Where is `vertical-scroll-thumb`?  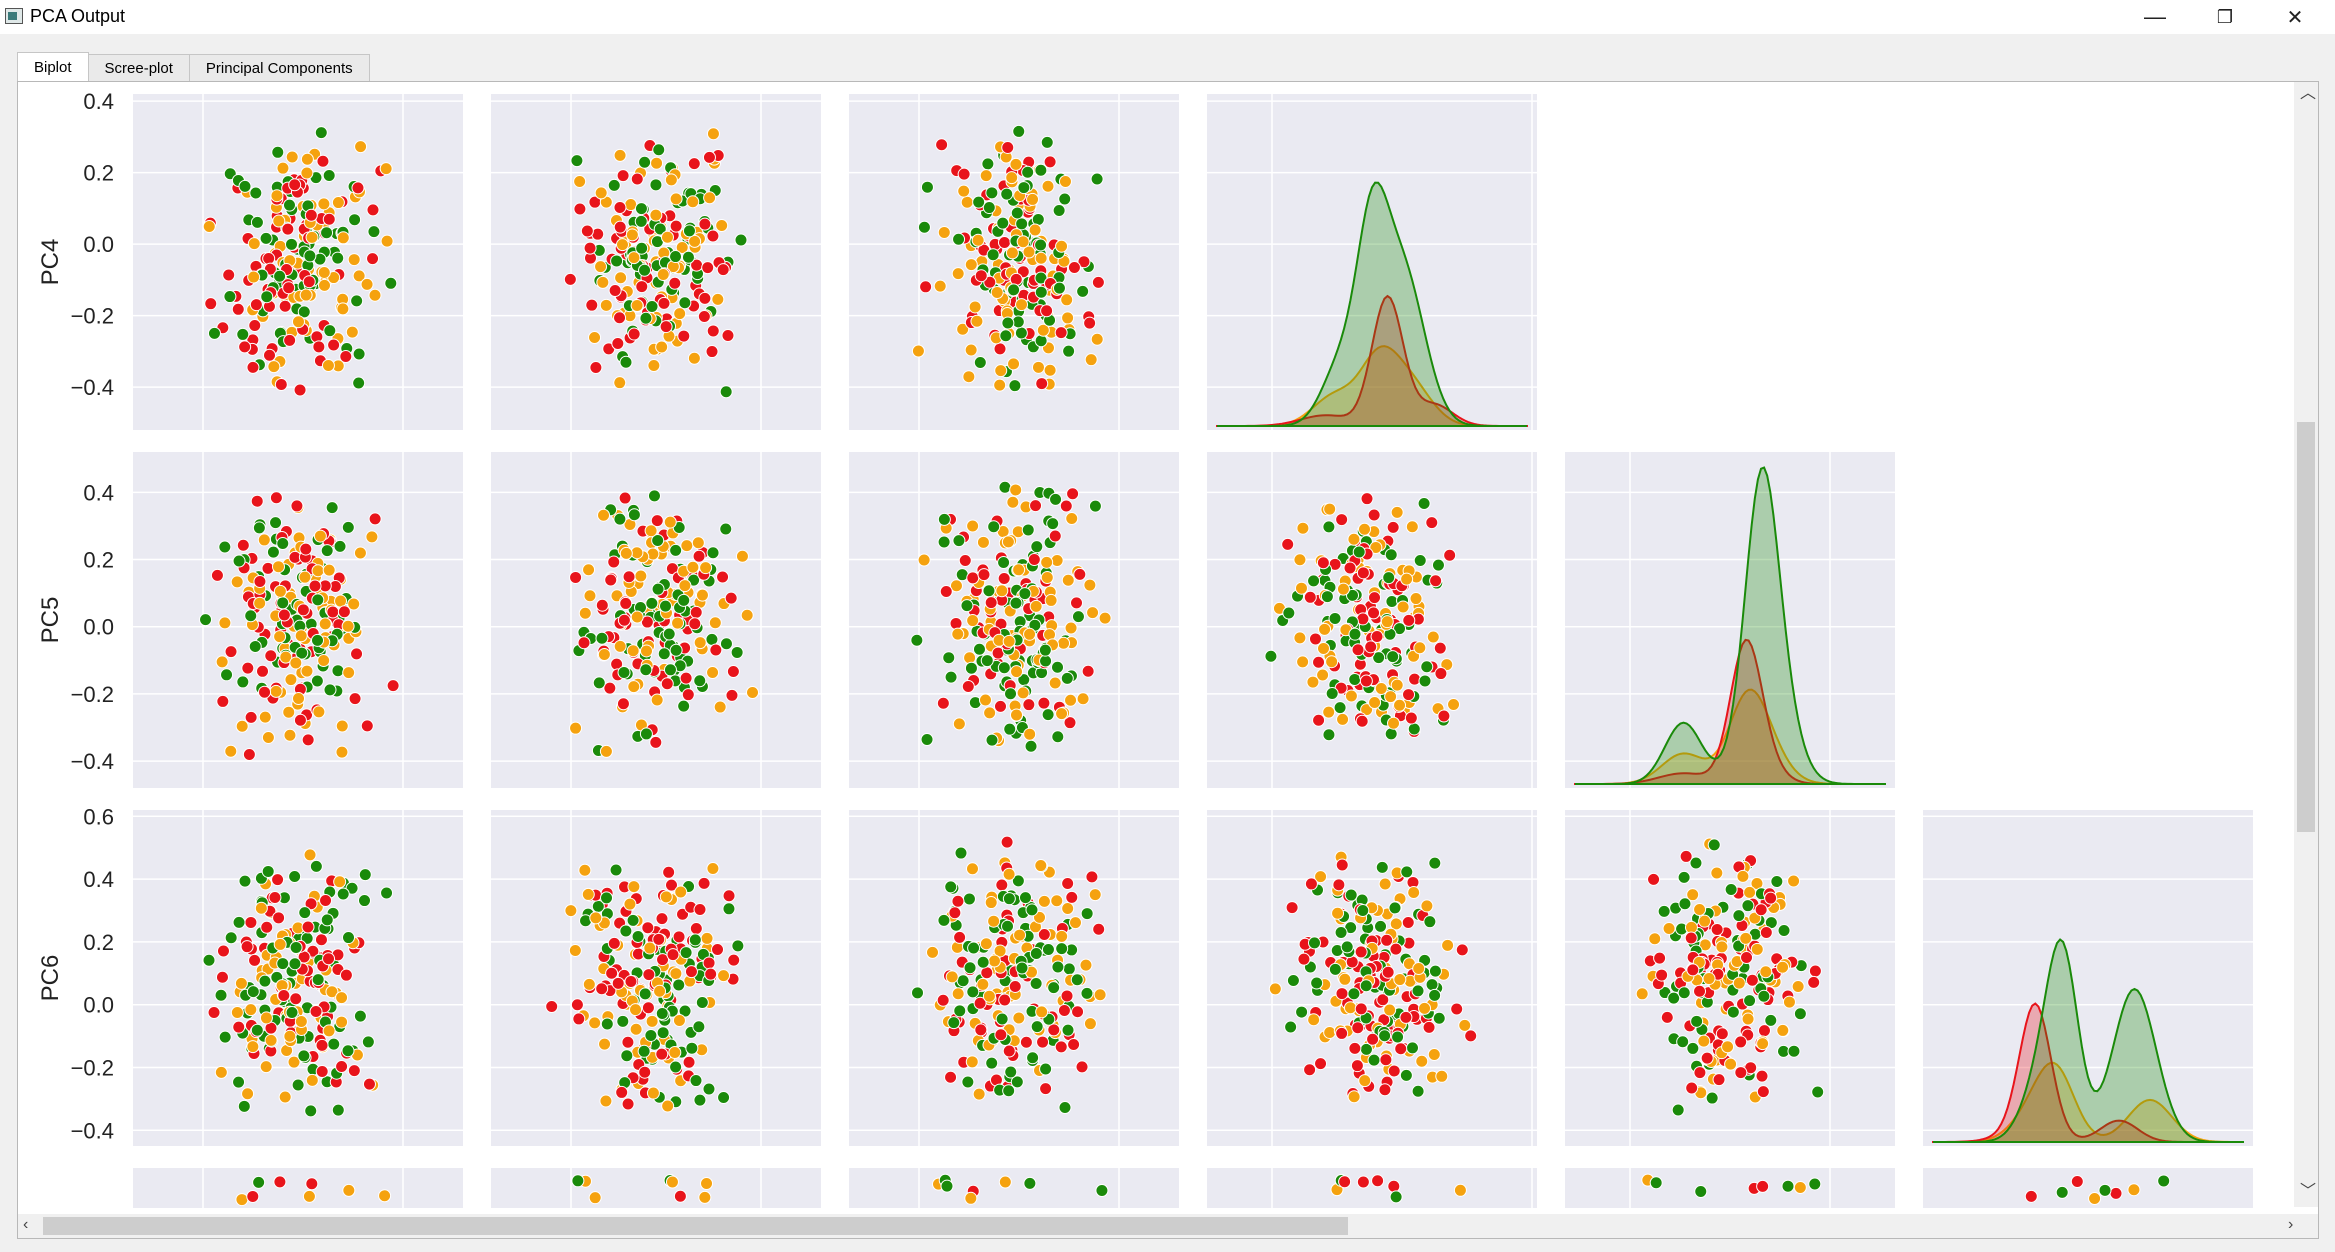 vertical-scroll-thumb is located at coordinates (2306, 627).